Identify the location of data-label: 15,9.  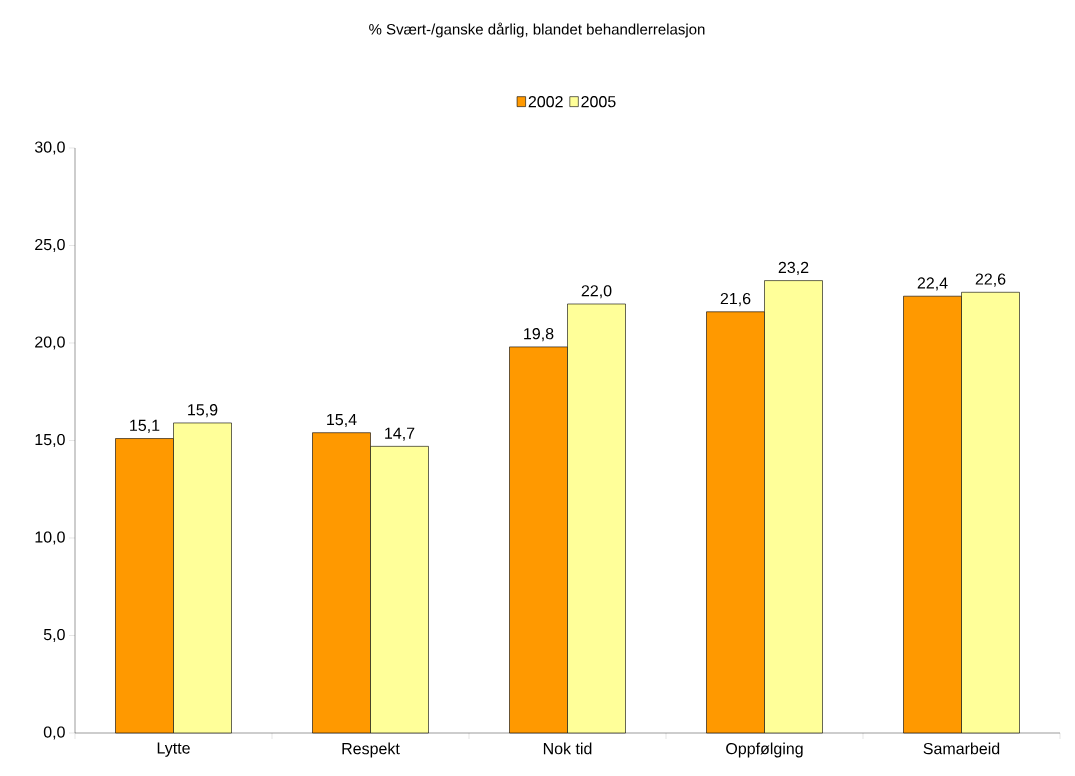
(203, 411).